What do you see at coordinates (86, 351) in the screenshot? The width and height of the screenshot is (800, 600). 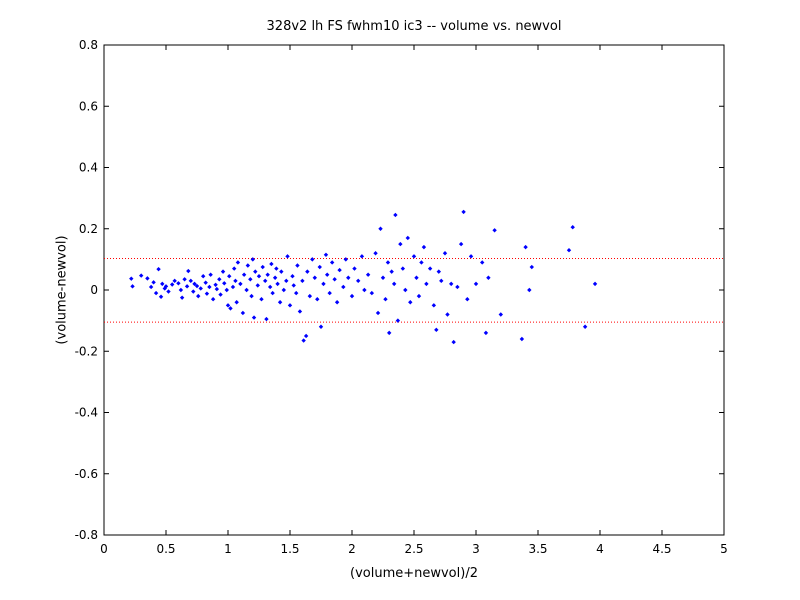 I see `y-tick-label: -0.2` at bounding box center [86, 351].